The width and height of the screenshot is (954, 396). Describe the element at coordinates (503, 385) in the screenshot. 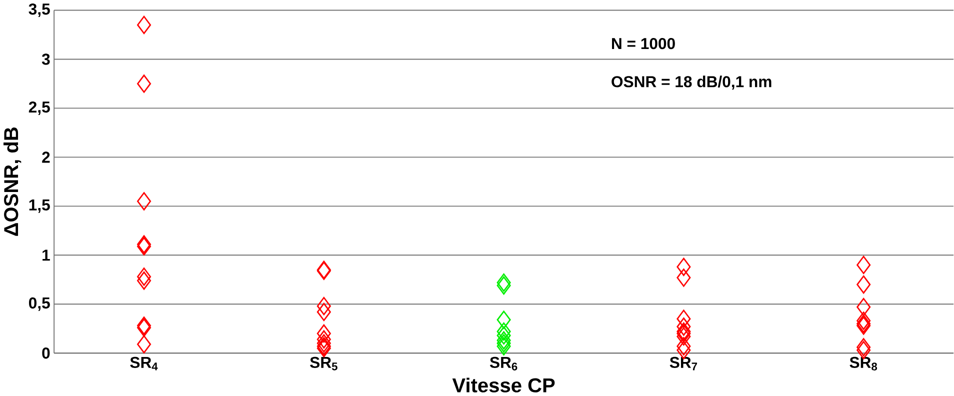

I see `x-axis-title: Vitesse CP` at that location.